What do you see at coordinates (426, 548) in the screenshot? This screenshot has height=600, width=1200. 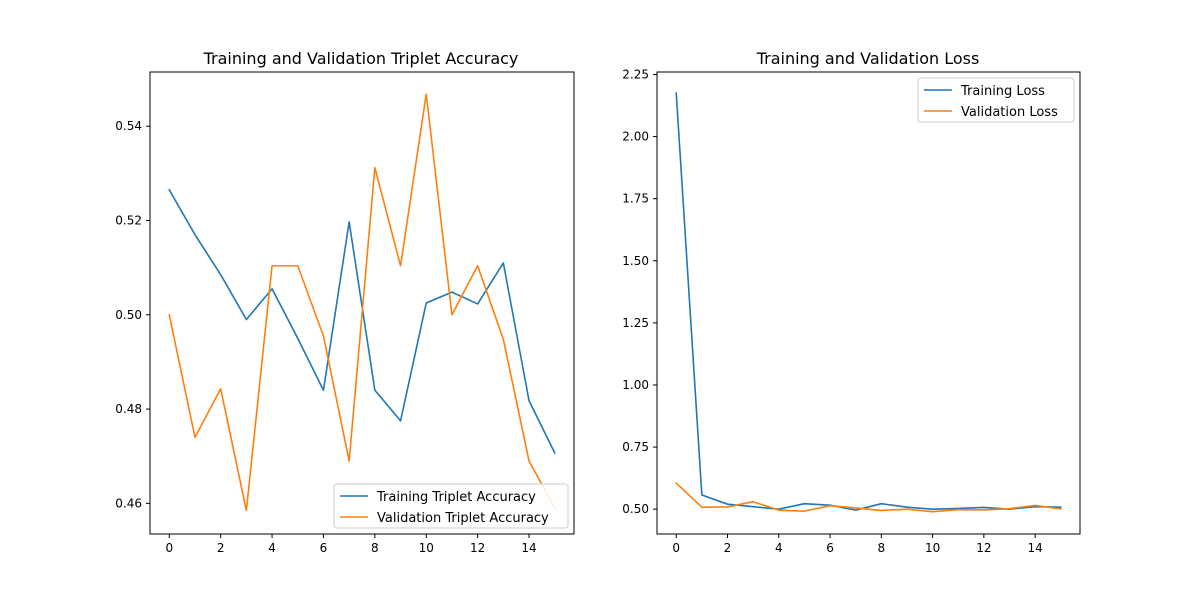 I see `accuracy-x-tick-label: 10` at bounding box center [426, 548].